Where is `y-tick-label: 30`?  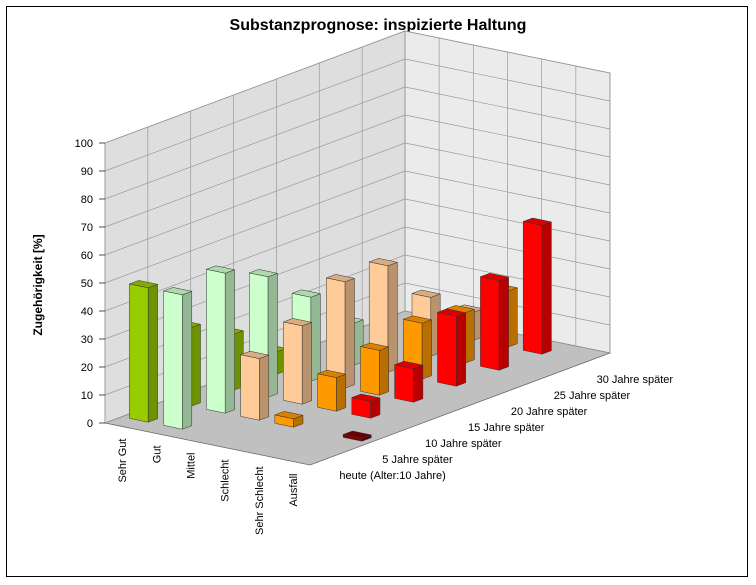
y-tick-label: 30 is located at coordinates (87, 340).